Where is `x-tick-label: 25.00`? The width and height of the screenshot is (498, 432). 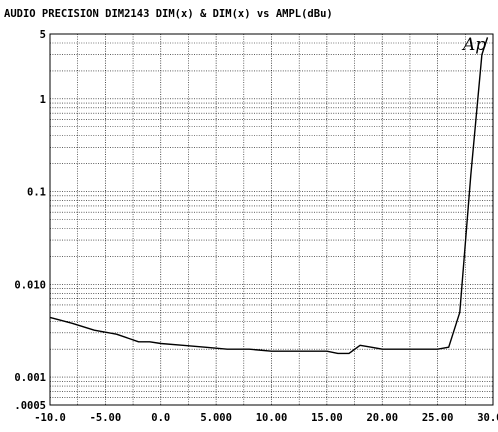 x-tick-label: 25.00 is located at coordinates (438, 418).